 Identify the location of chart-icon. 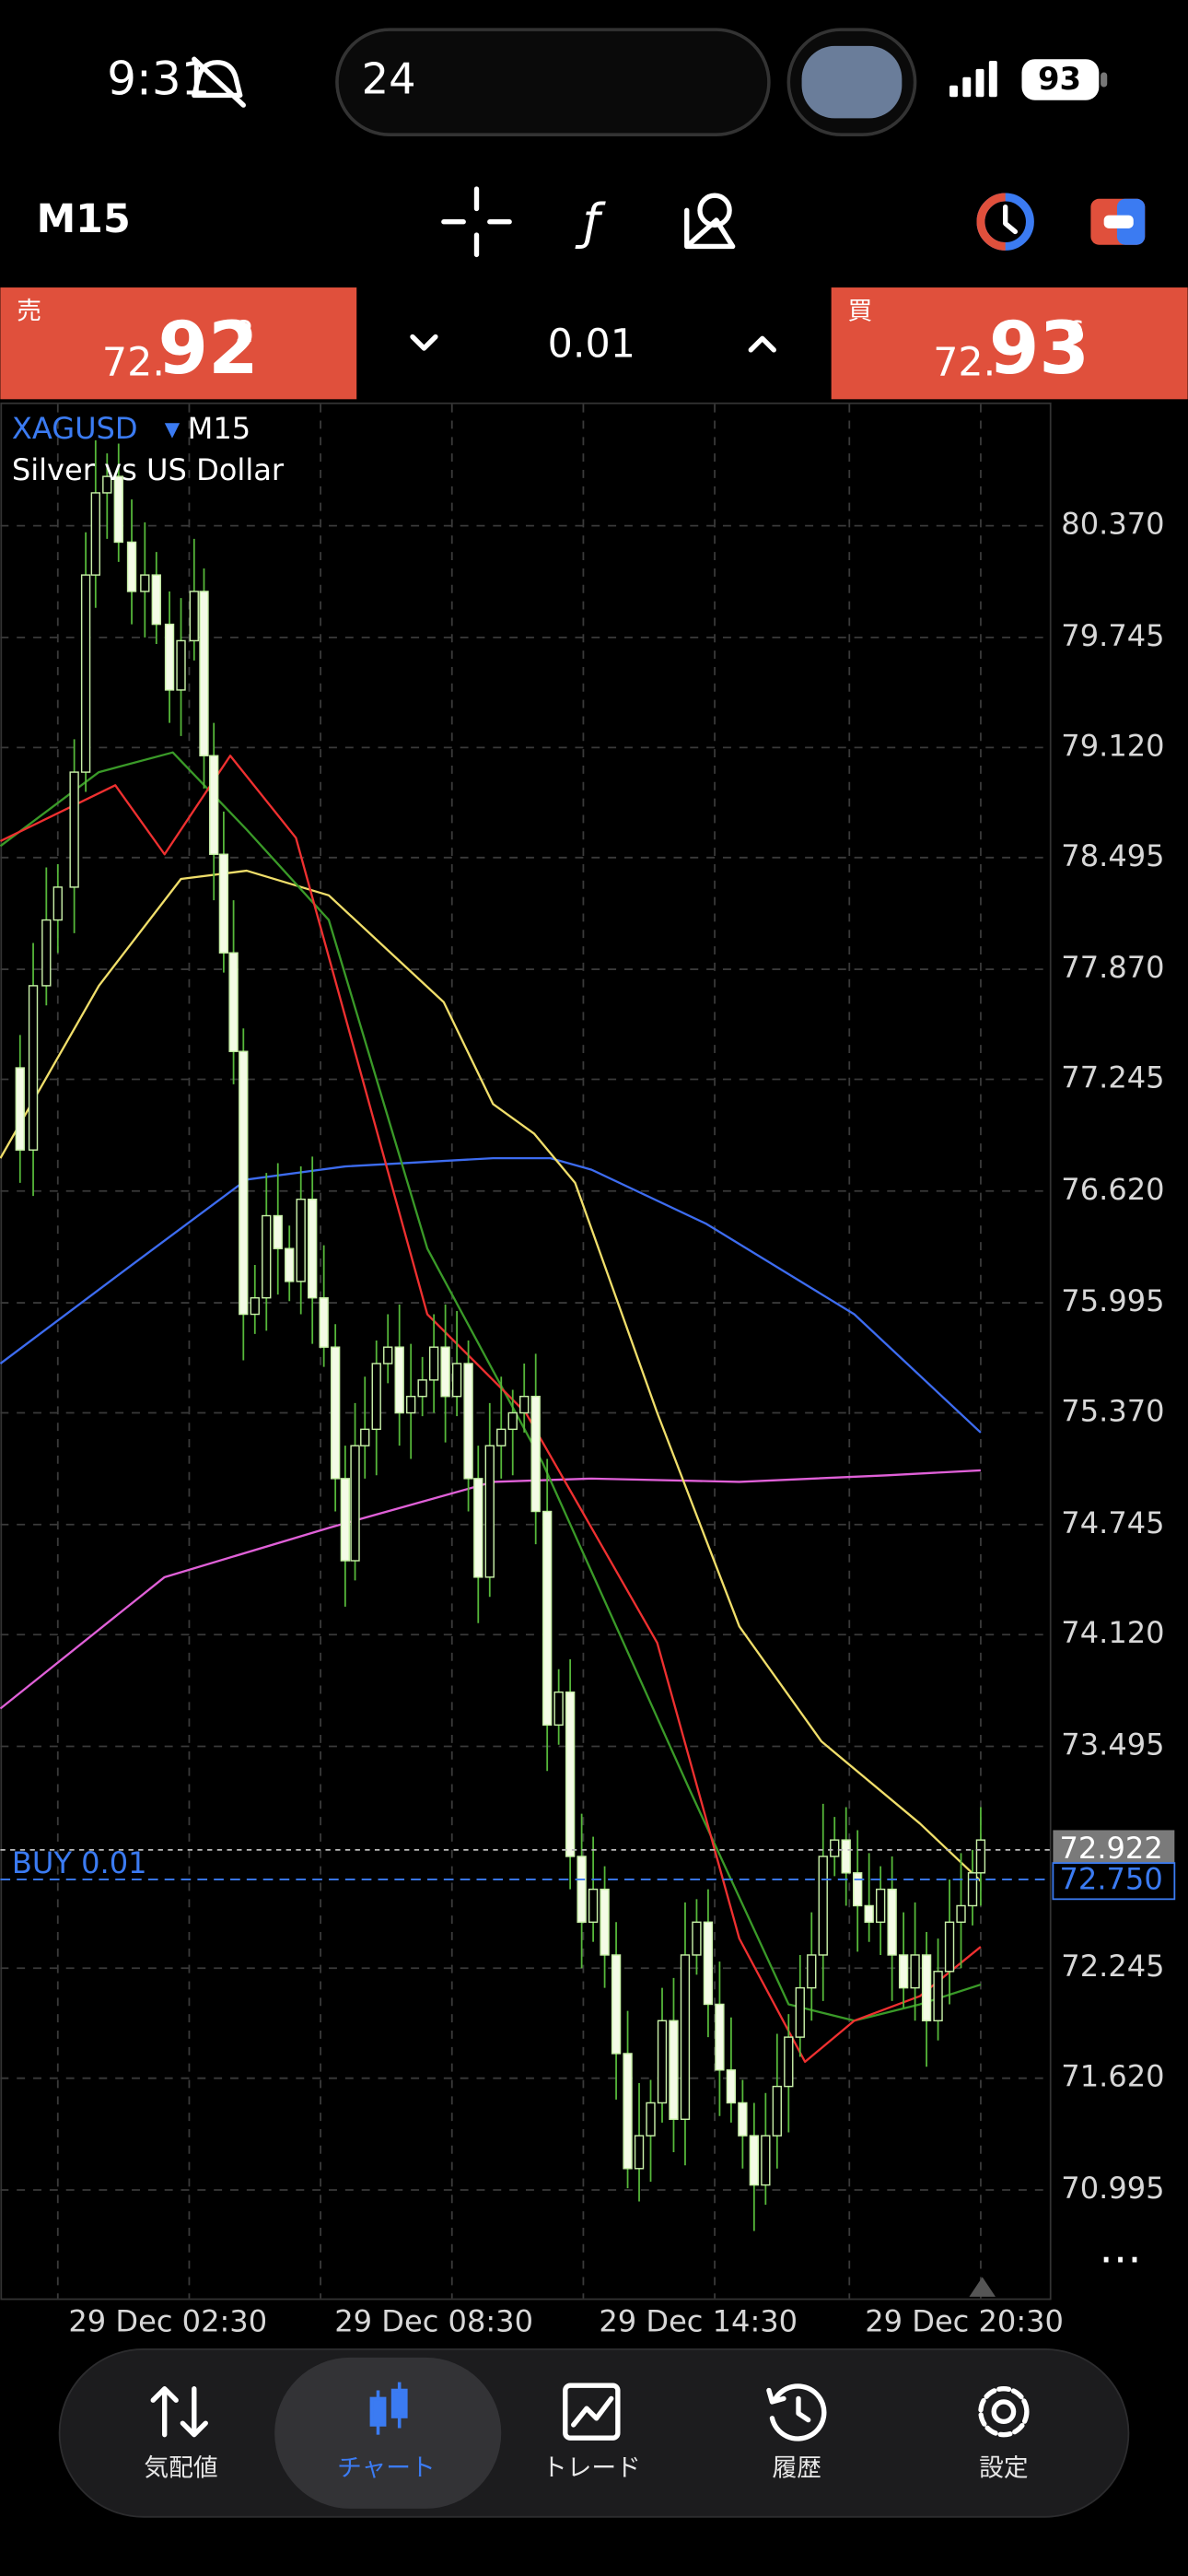
(388, 2408).